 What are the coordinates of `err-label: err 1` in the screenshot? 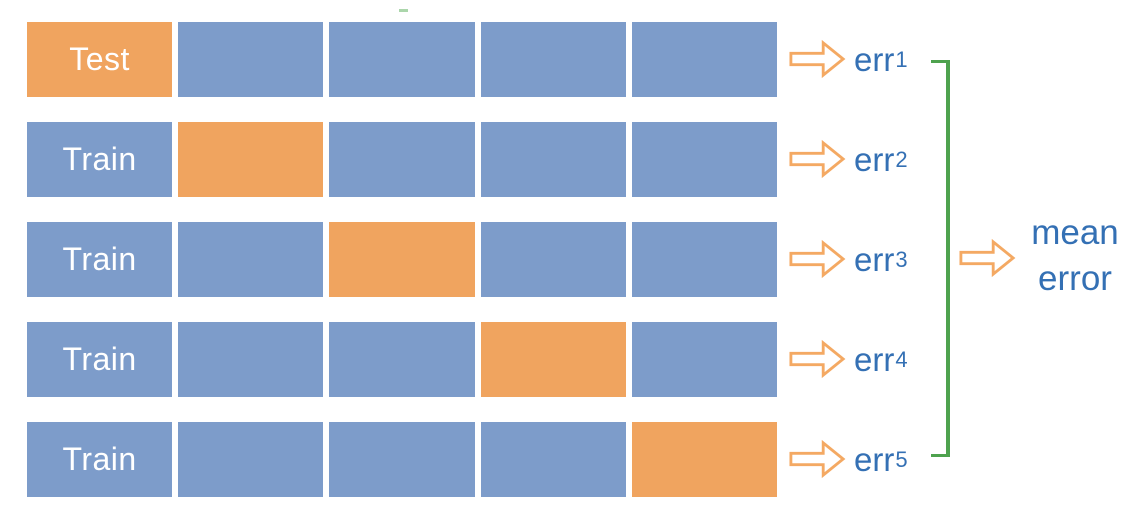 It's located at (881, 59).